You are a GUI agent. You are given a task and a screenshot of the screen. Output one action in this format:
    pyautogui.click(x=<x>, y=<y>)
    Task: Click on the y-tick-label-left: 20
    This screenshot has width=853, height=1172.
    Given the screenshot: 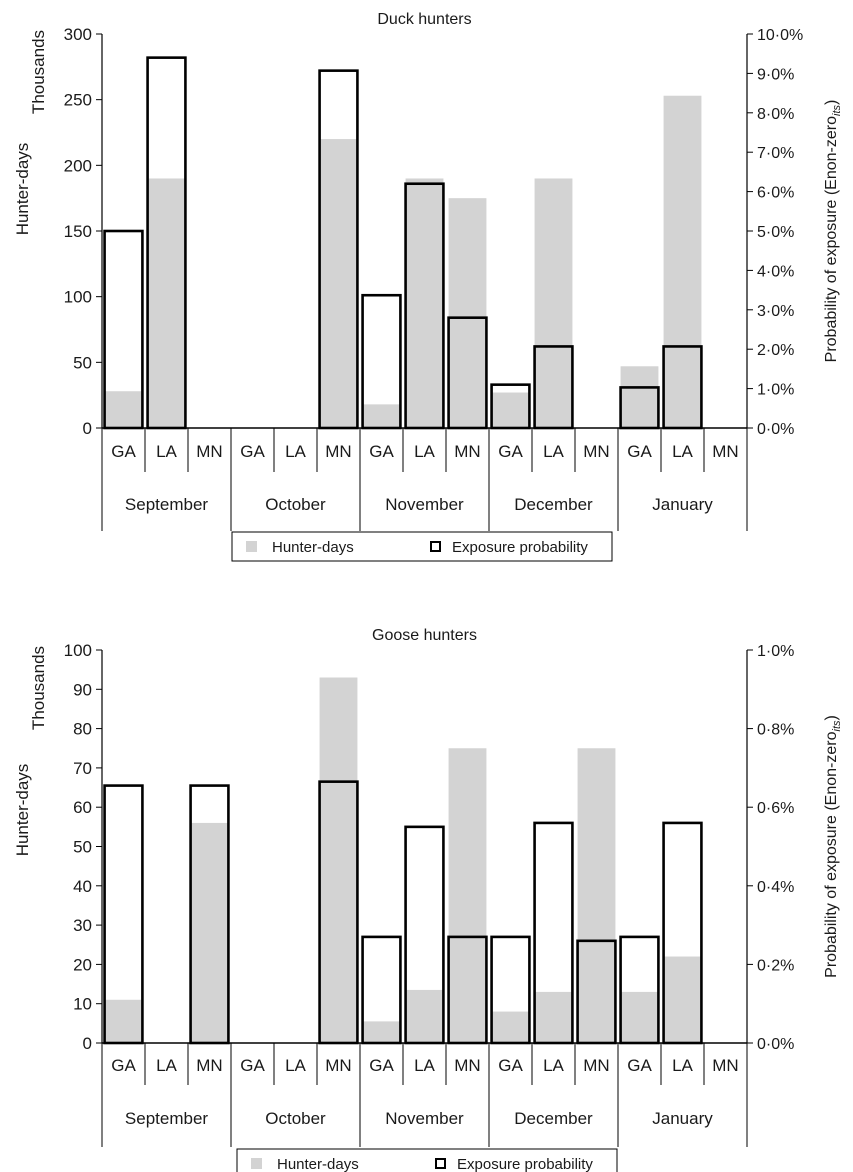 What is the action you would take?
    pyautogui.click(x=82, y=964)
    